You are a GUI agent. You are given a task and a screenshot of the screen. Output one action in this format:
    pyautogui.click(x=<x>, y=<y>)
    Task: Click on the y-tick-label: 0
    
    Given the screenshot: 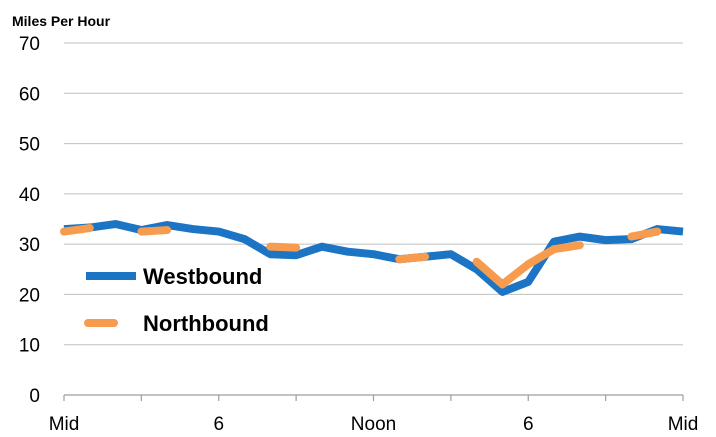 What is the action you would take?
    pyautogui.click(x=34, y=396)
    